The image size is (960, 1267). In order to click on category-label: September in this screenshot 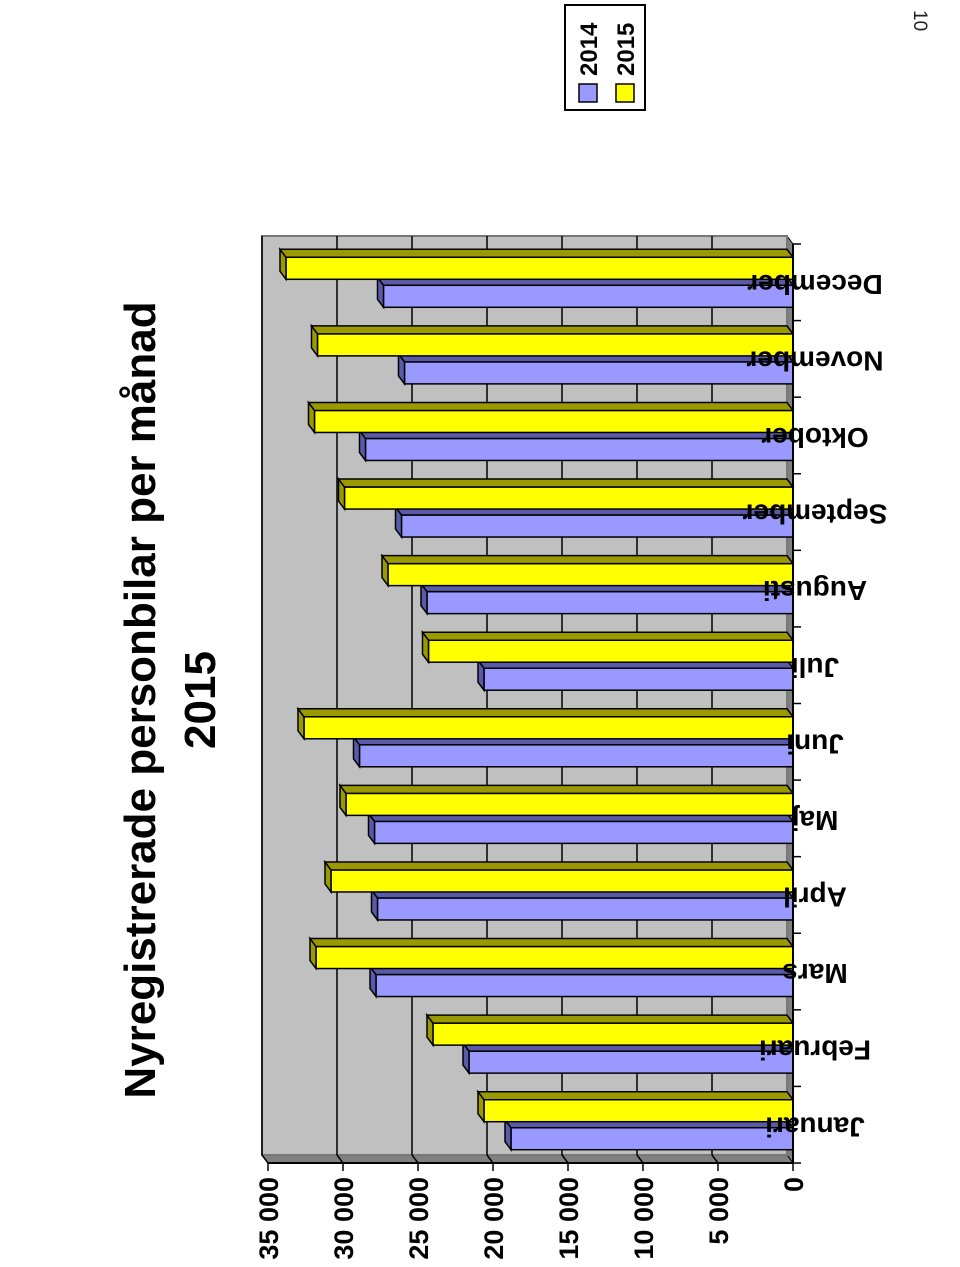, I will do `click(815, 514)`.